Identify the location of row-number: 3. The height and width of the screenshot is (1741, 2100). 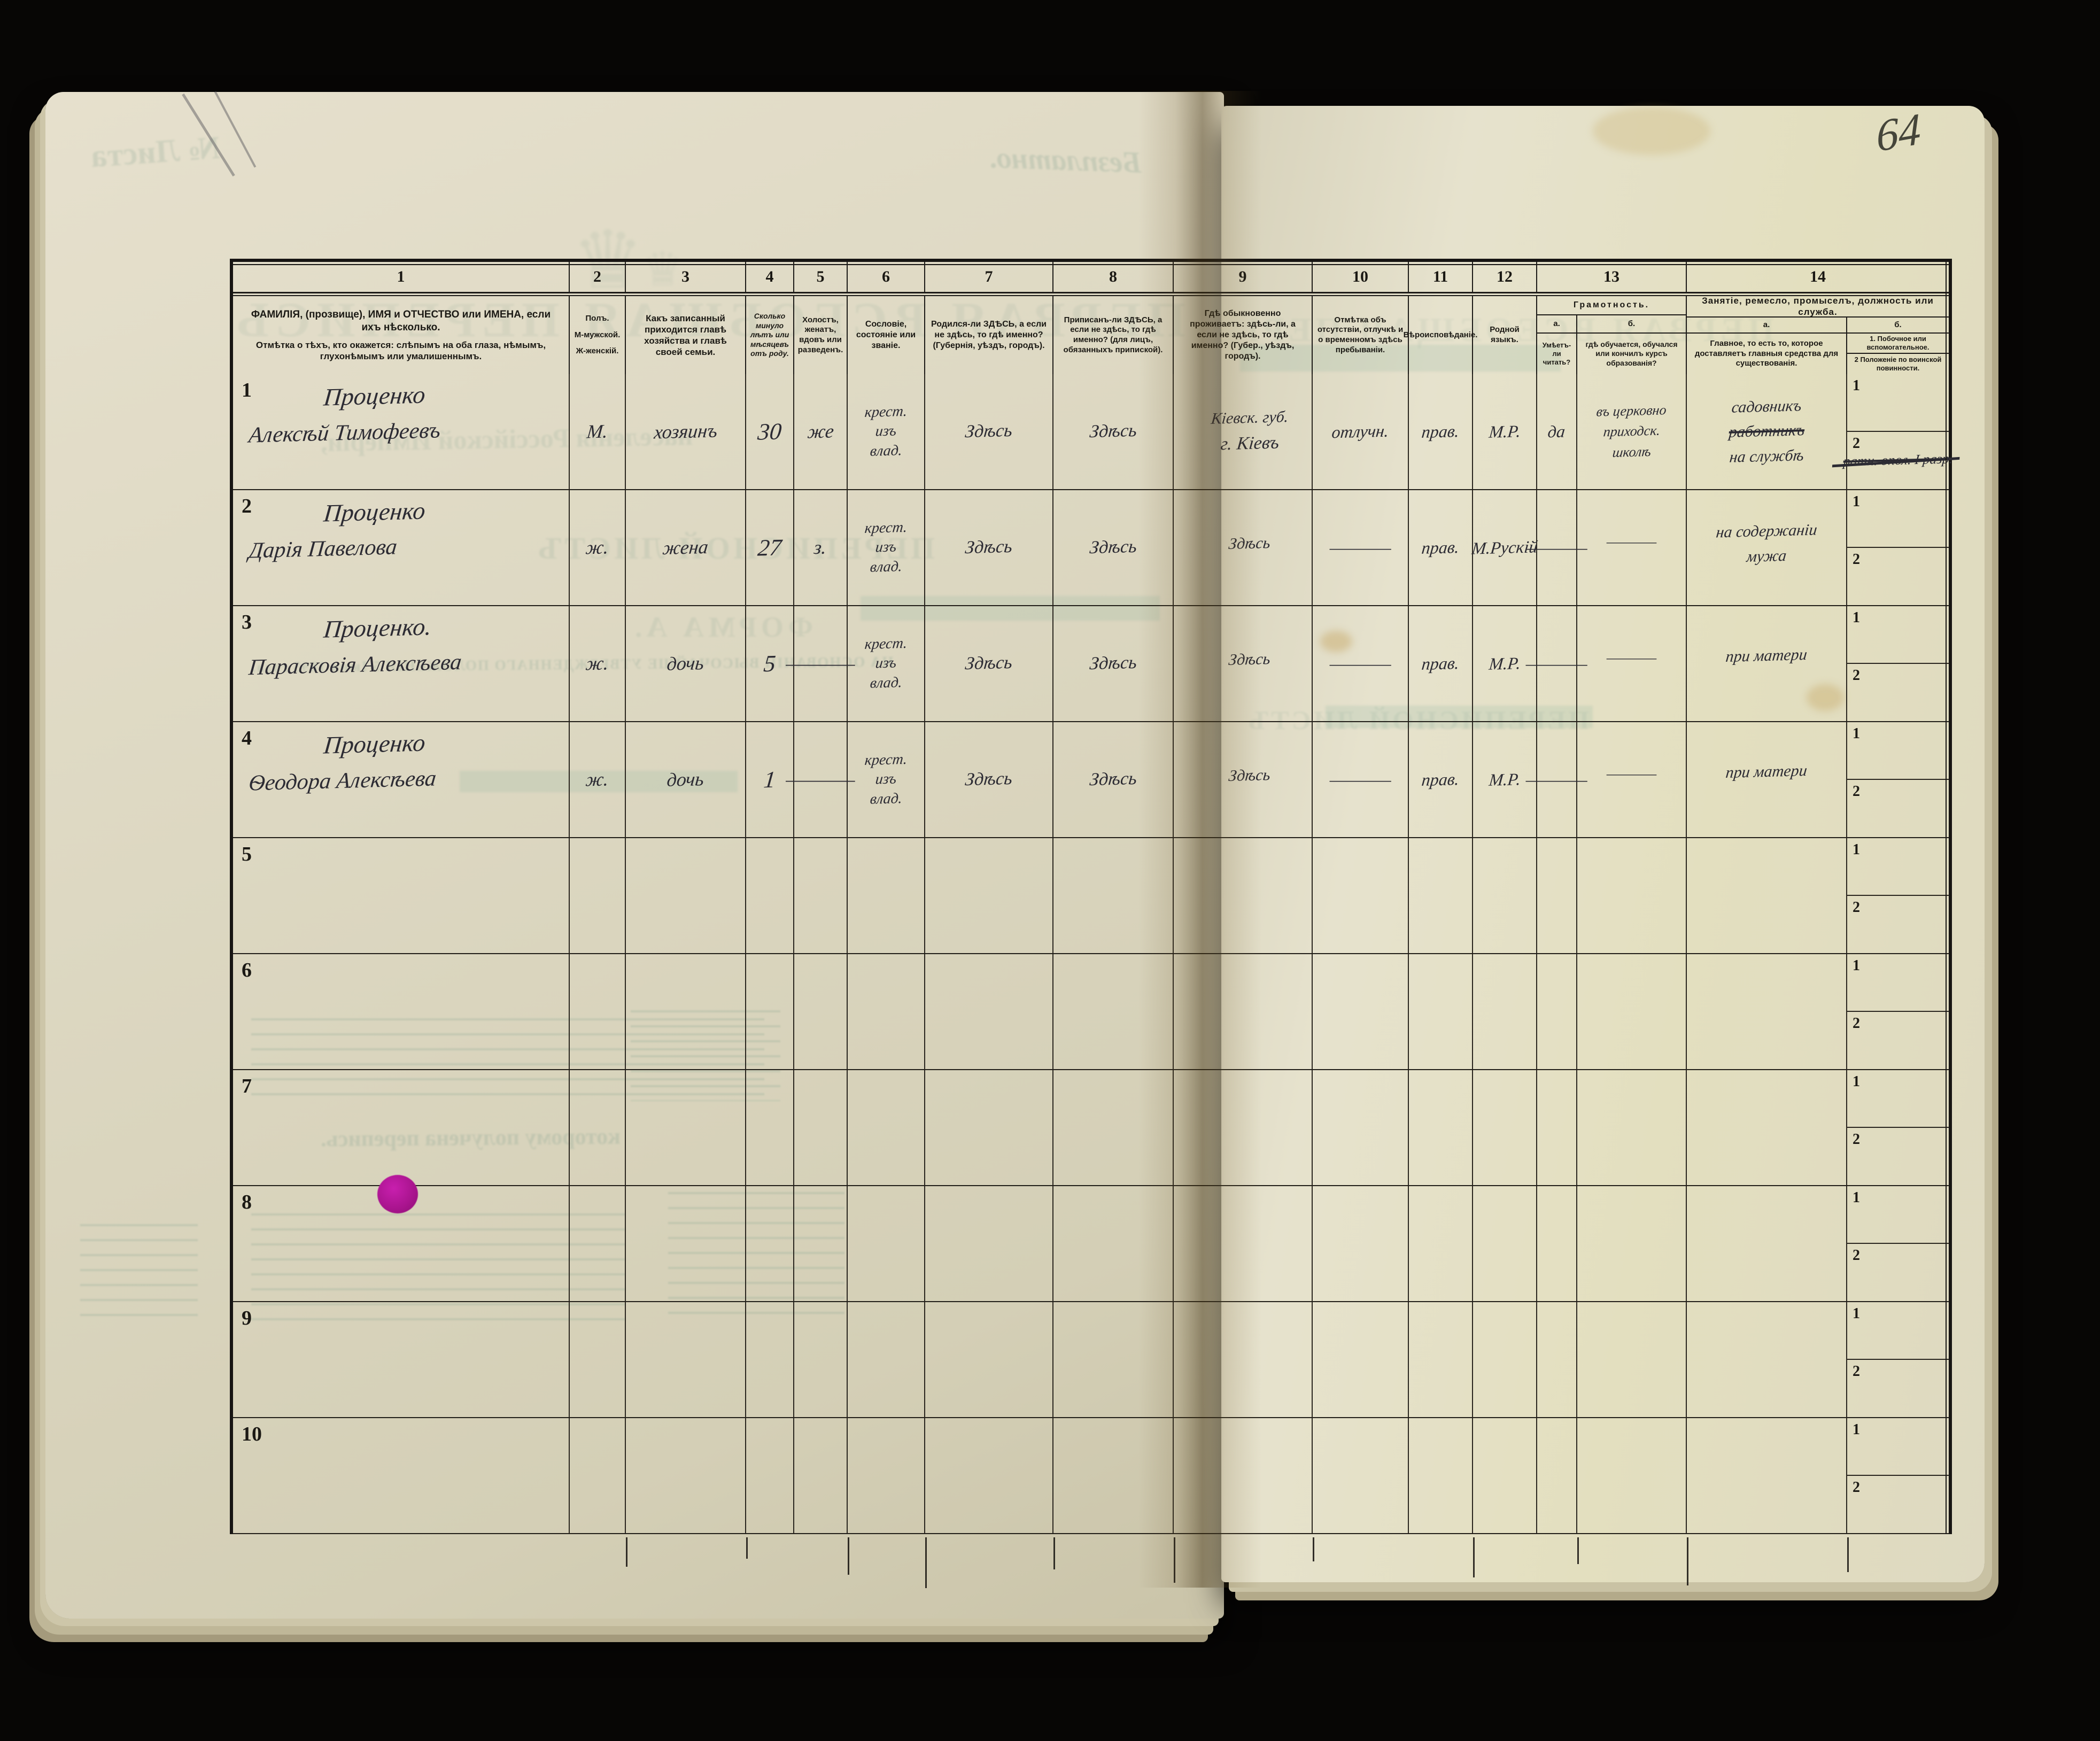
(247, 622).